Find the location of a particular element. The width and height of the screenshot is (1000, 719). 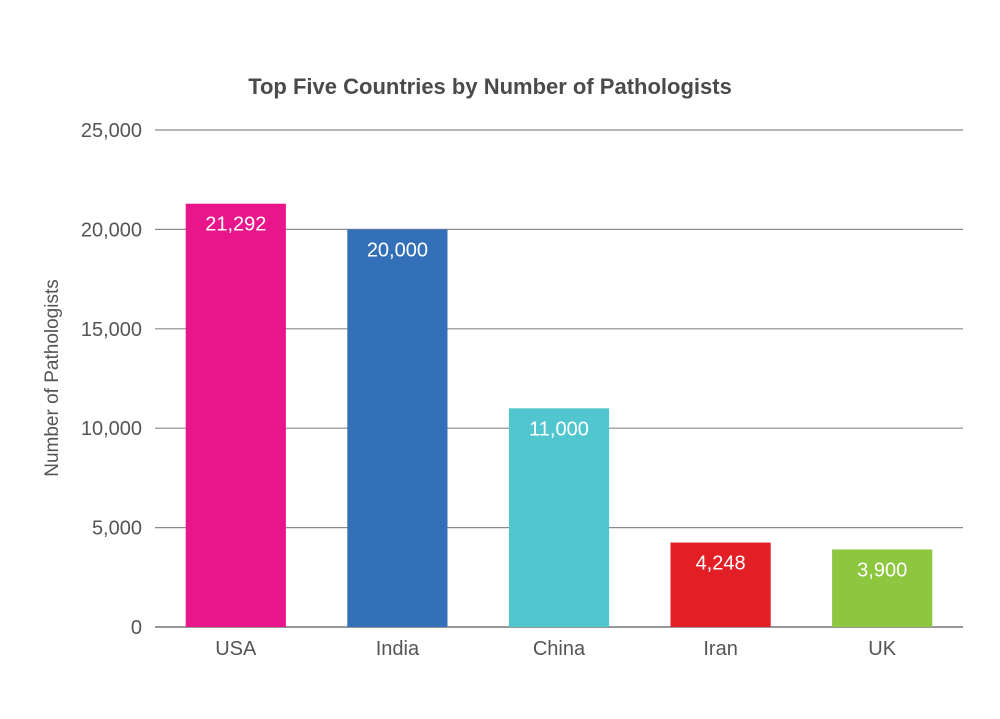

y-axis-label: Number of Pathologists is located at coordinates (52, 378).